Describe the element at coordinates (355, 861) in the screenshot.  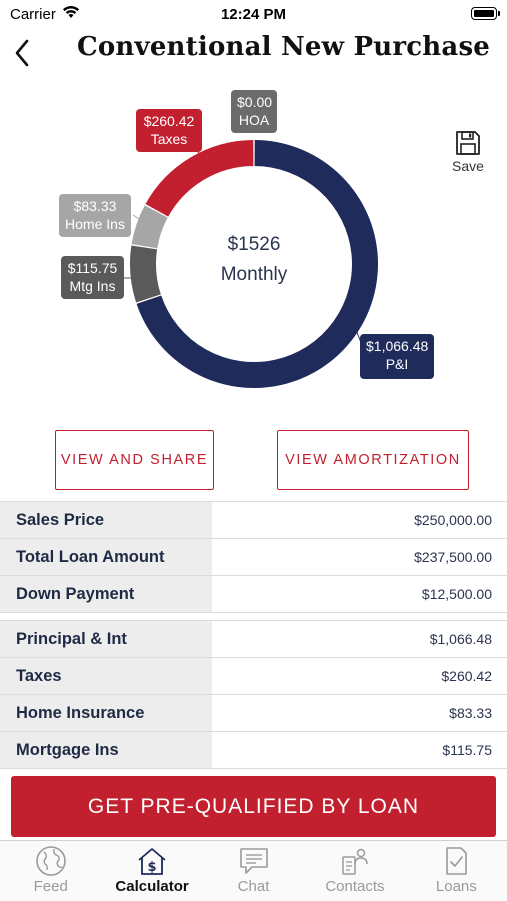
I see `contacts-icon` at that location.